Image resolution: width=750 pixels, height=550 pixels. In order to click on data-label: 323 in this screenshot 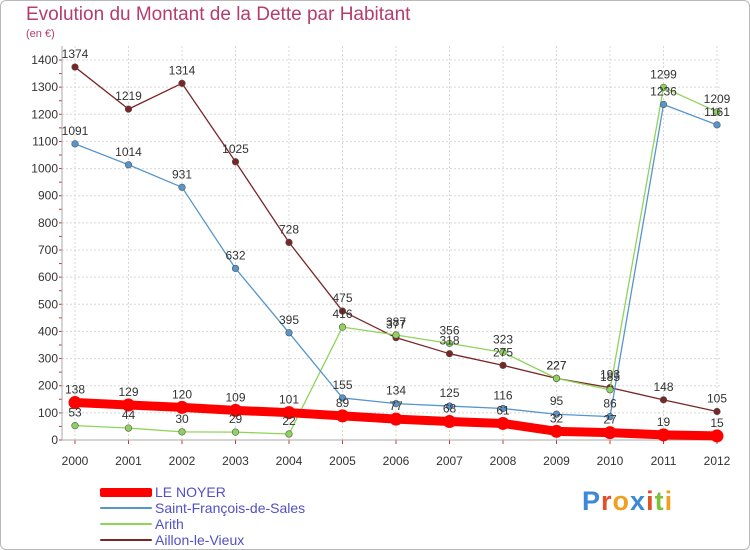, I will do `click(503, 339)`.